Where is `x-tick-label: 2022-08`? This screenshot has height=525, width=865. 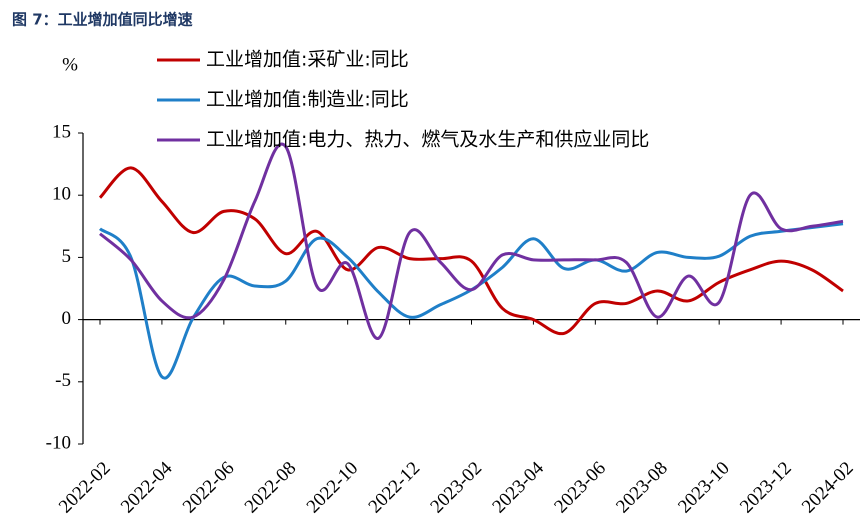 x-tick-label: 2022-08 is located at coordinates (271, 488).